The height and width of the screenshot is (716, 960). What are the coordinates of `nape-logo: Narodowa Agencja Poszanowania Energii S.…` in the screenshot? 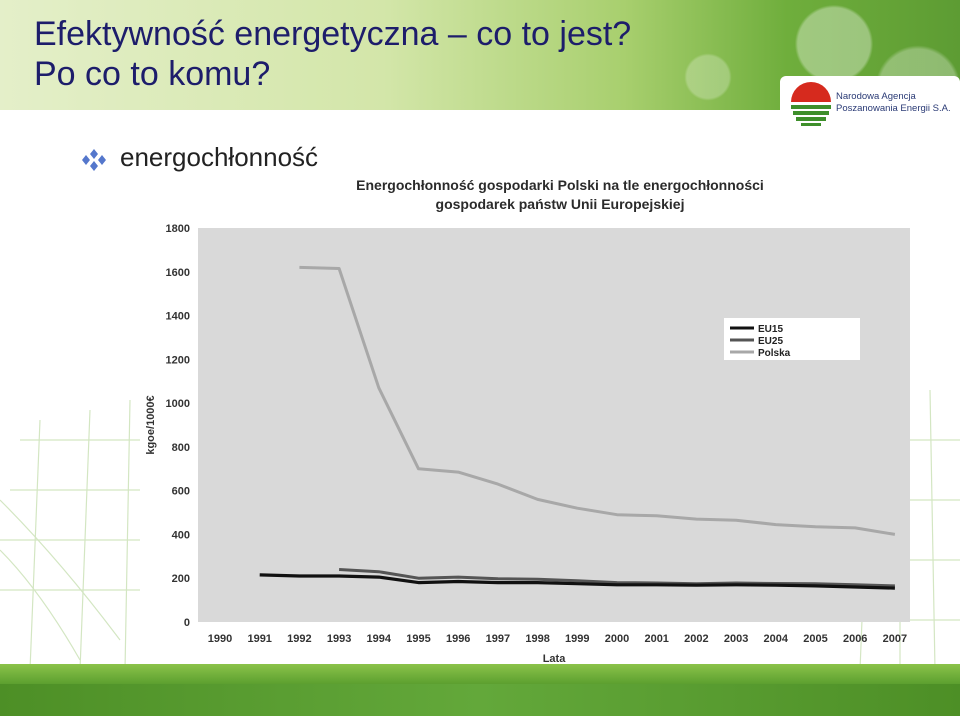 It's located at (870, 104).